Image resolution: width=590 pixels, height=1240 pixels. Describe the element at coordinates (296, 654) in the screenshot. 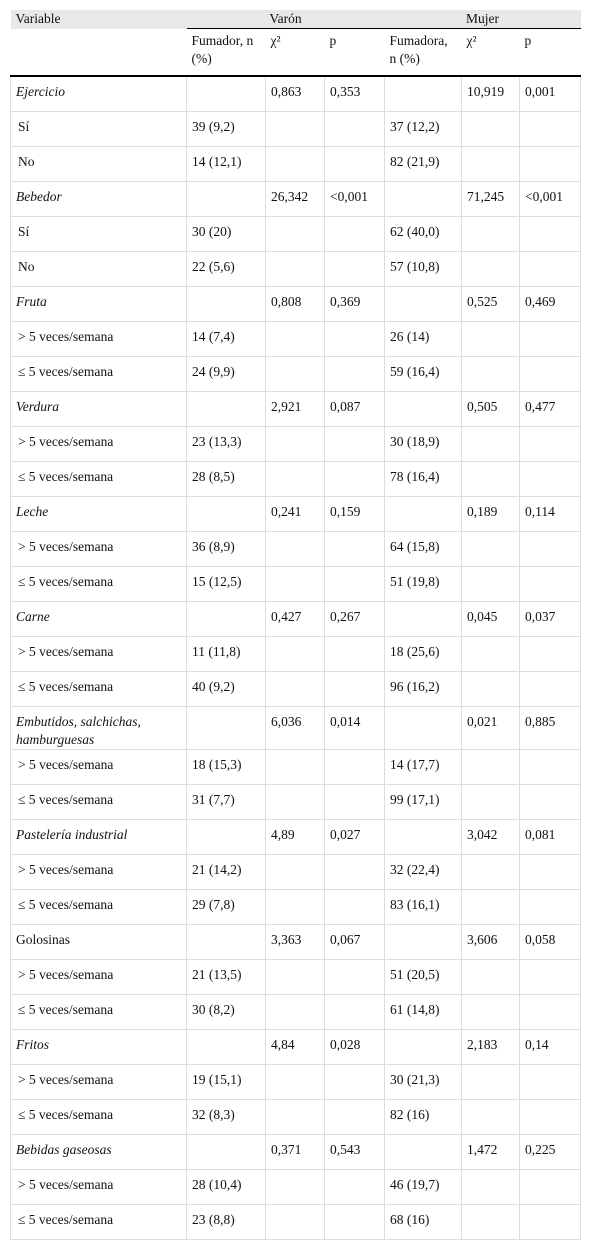

I see `table-row: > 5 veces/semana 11 (11,8) 18 (25,6)` at that location.